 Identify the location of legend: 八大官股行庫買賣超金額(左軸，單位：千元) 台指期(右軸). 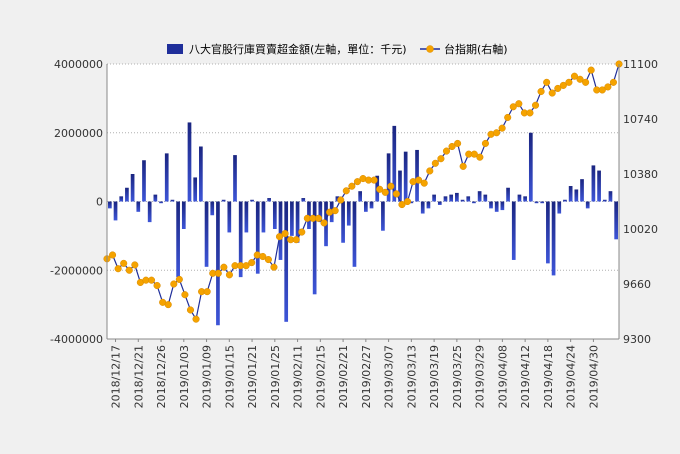
(337, 49).